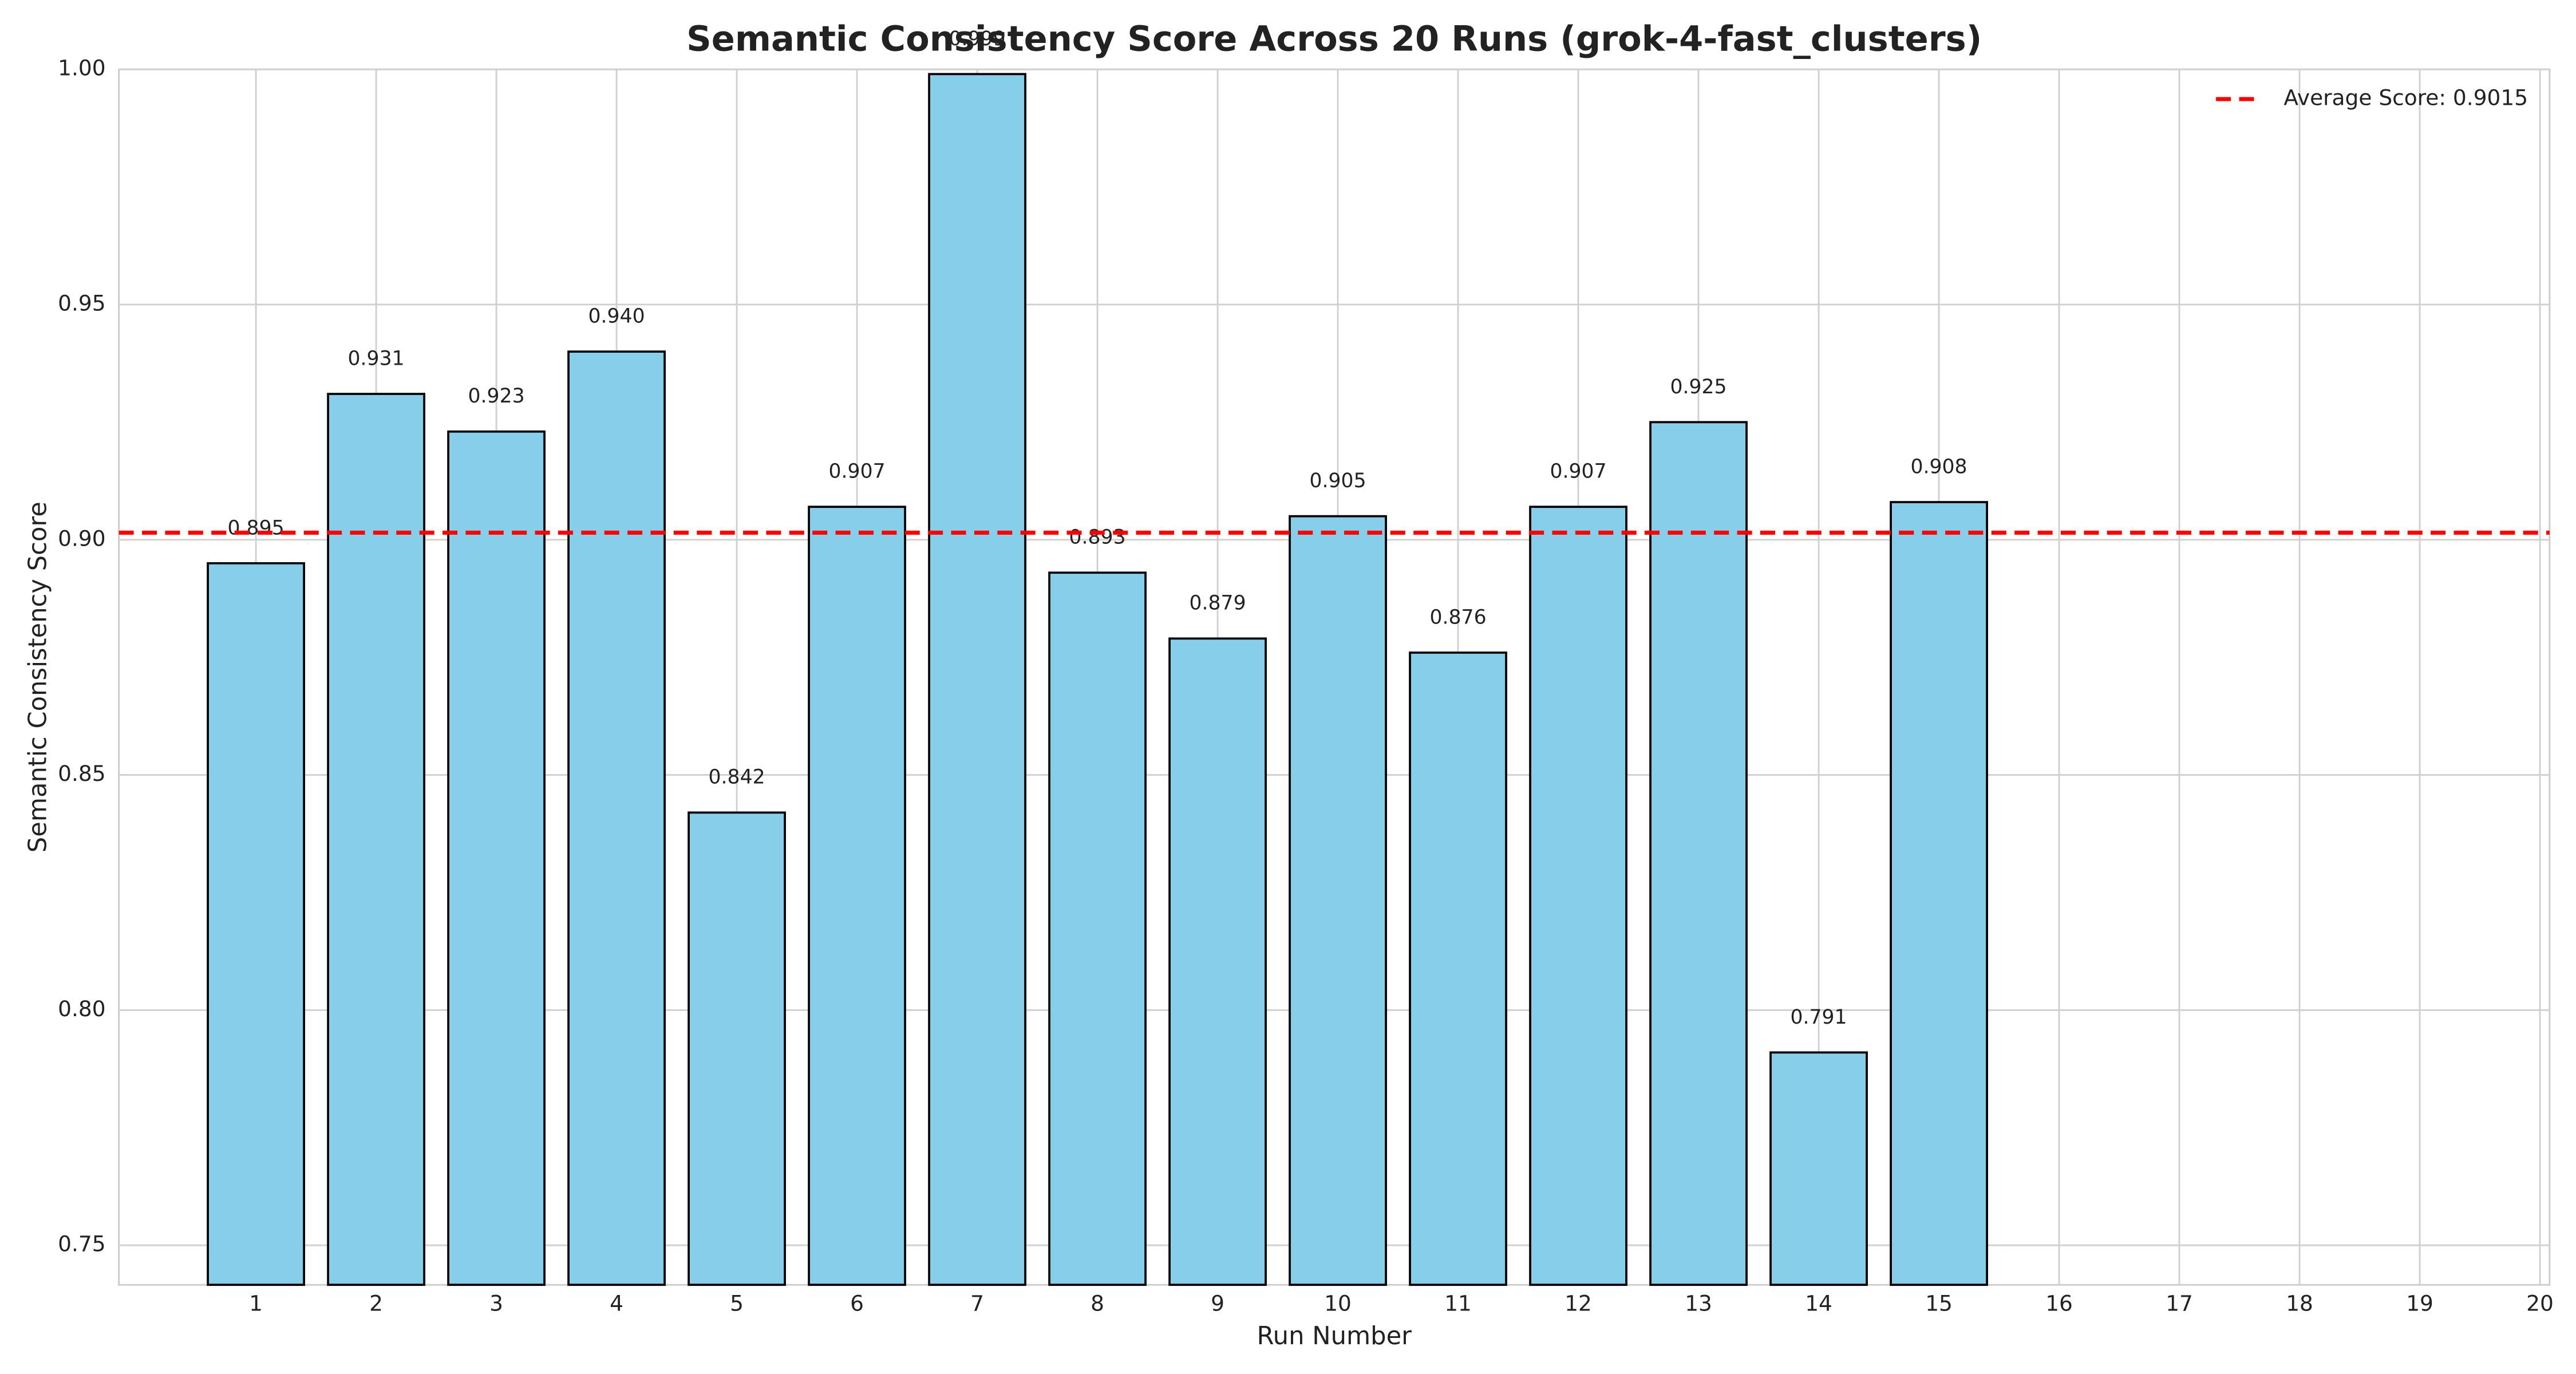 The width and height of the screenshot is (2576, 1374). Describe the element at coordinates (82, 1008) in the screenshot. I see `y-tick-label: 0.80` at that location.